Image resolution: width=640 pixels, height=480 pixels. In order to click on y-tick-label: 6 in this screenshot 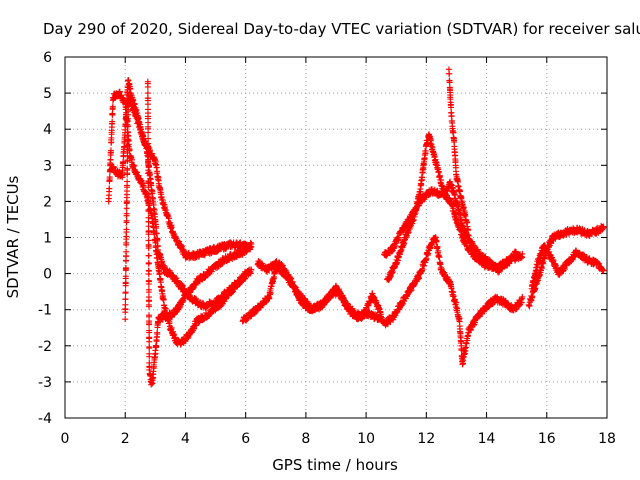, I will do `click(47, 58)`.